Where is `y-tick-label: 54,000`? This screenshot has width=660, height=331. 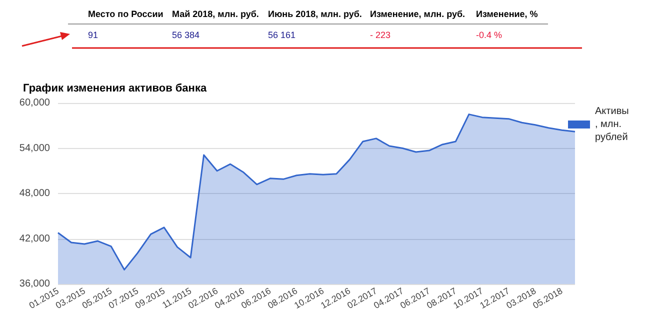
y-tick-label: 54,000 is located at coordinates (34, 148).